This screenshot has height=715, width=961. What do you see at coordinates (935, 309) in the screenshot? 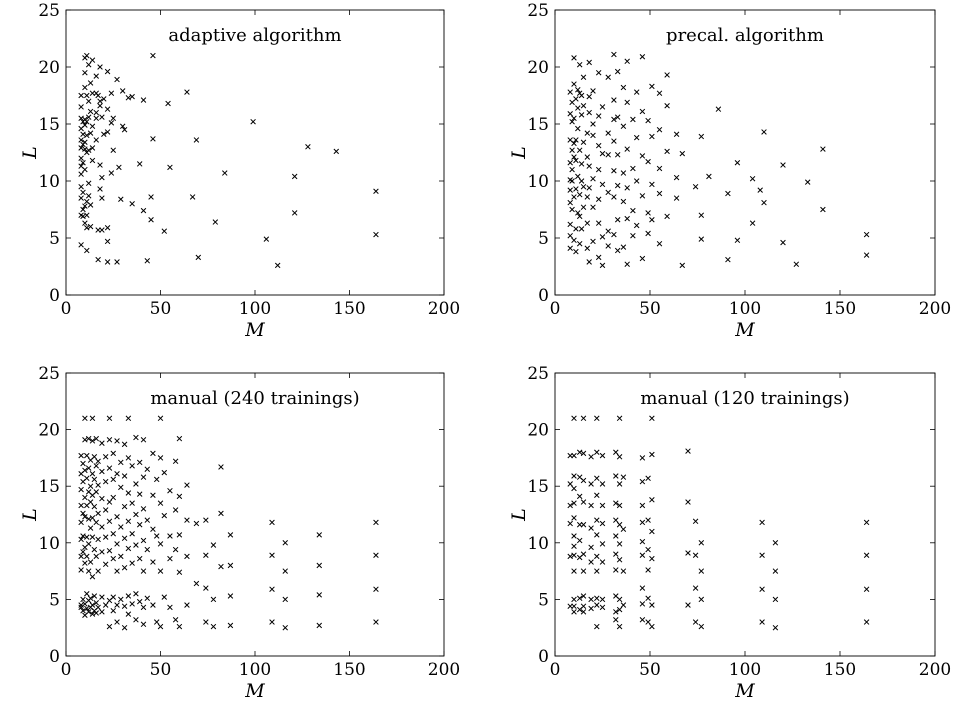
I see `x-tick-label: 200` at bounding box center [935, 309].